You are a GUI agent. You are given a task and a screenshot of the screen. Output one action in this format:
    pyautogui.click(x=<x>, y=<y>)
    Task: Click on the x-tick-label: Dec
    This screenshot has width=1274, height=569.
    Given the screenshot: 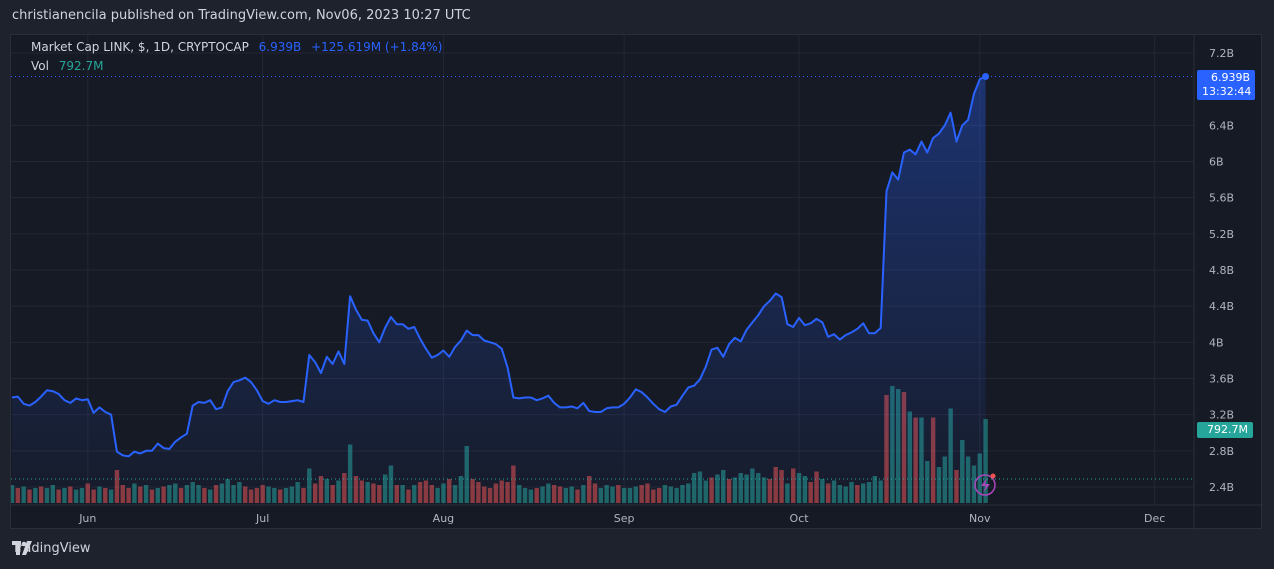 What is the action you would take?
    pyautogui.click(x=1154, y=518)
    